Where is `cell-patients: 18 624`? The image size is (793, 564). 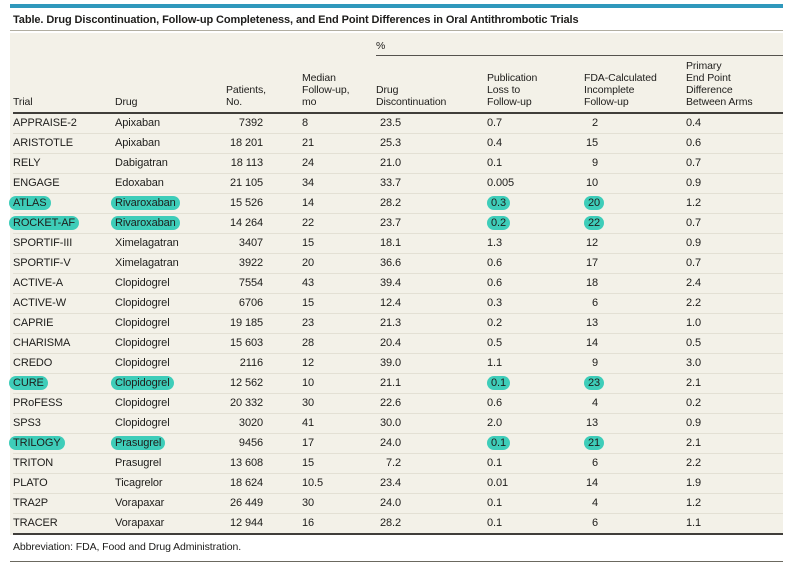
cell-patients: 18 624 is located at coordinates (246, 483).